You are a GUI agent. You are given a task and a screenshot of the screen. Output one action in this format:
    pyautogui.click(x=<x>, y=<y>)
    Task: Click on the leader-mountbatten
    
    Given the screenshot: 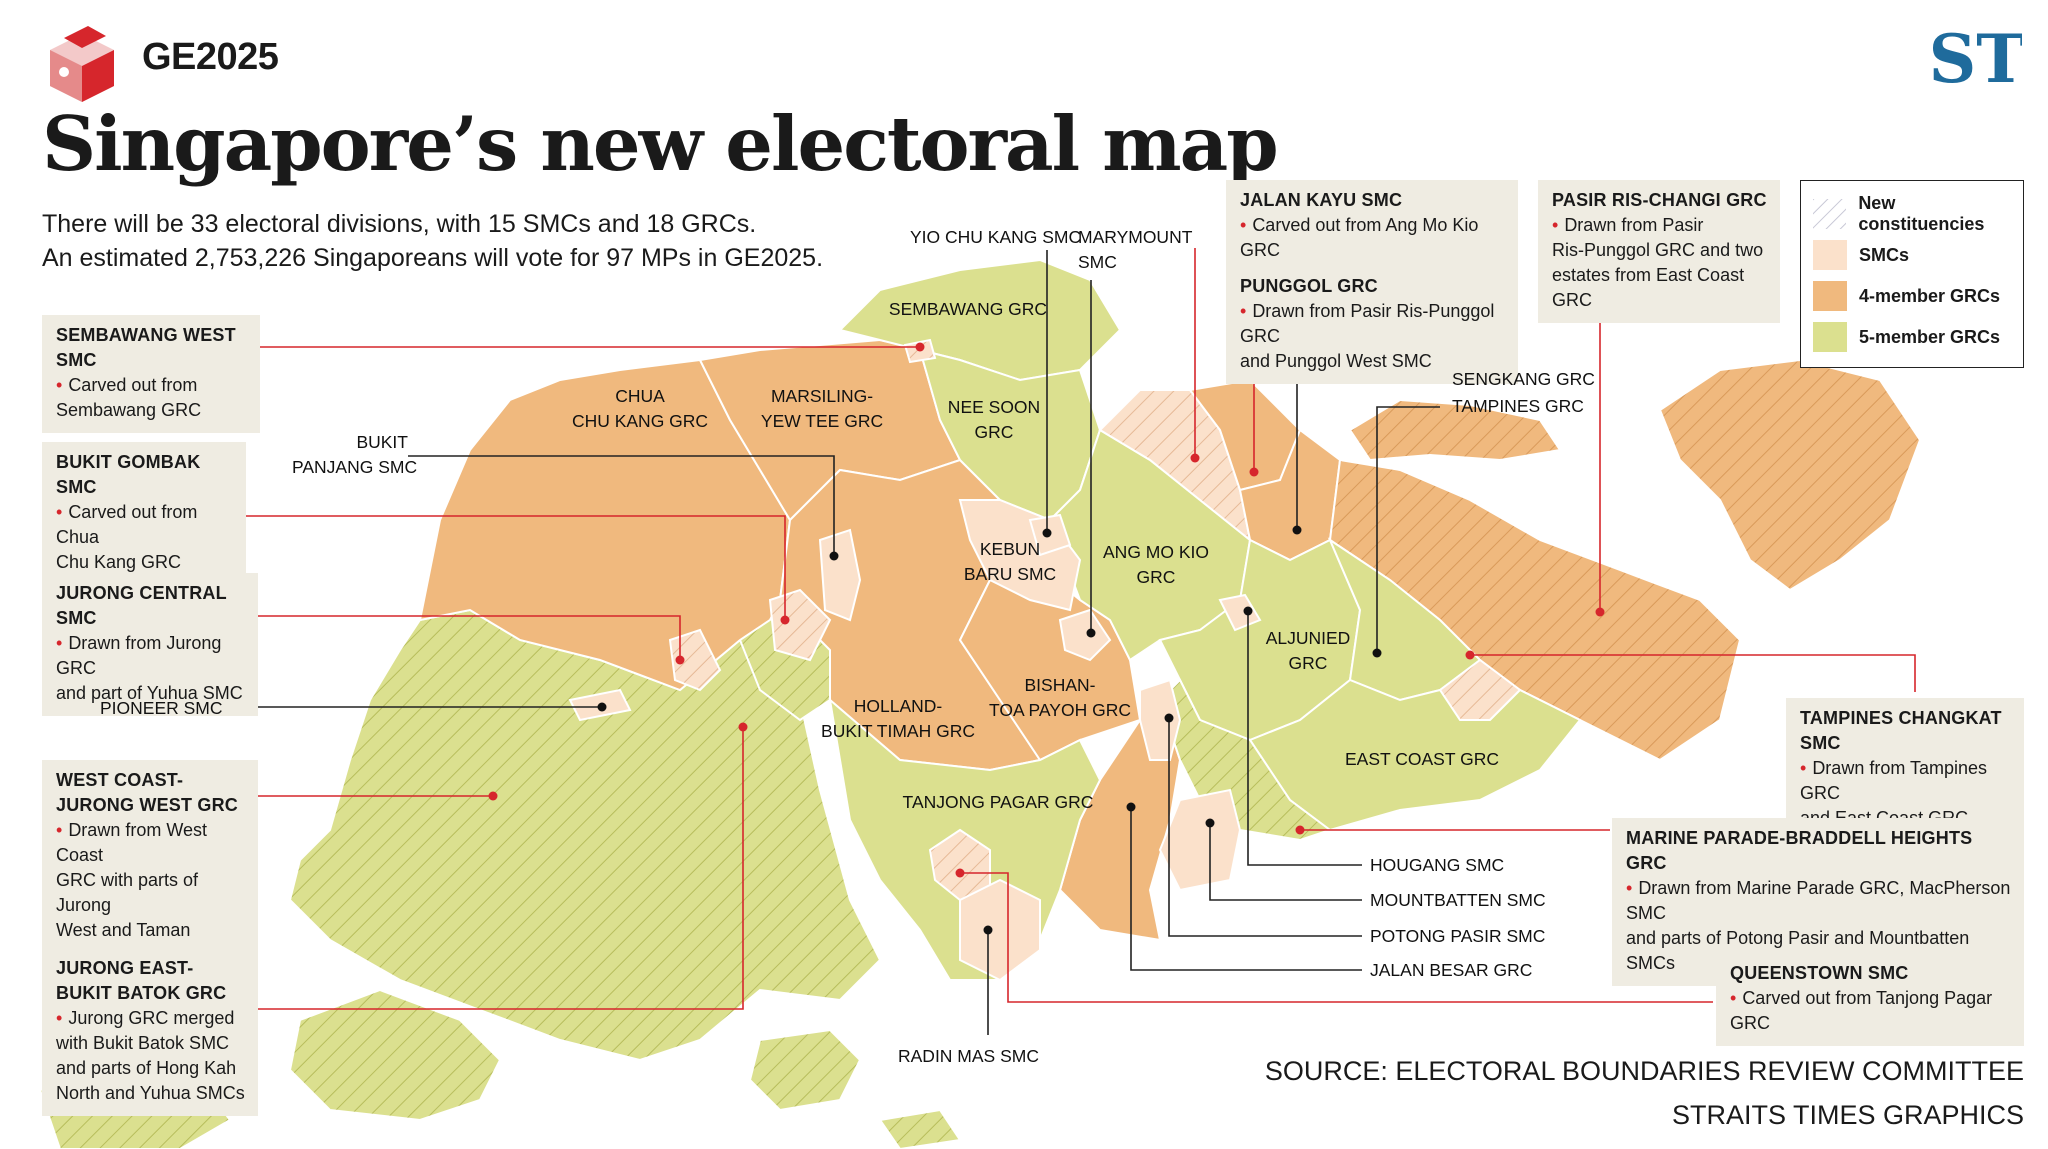 What is the action you would take?
    pyautogui.click(x=1285, y=862)
    